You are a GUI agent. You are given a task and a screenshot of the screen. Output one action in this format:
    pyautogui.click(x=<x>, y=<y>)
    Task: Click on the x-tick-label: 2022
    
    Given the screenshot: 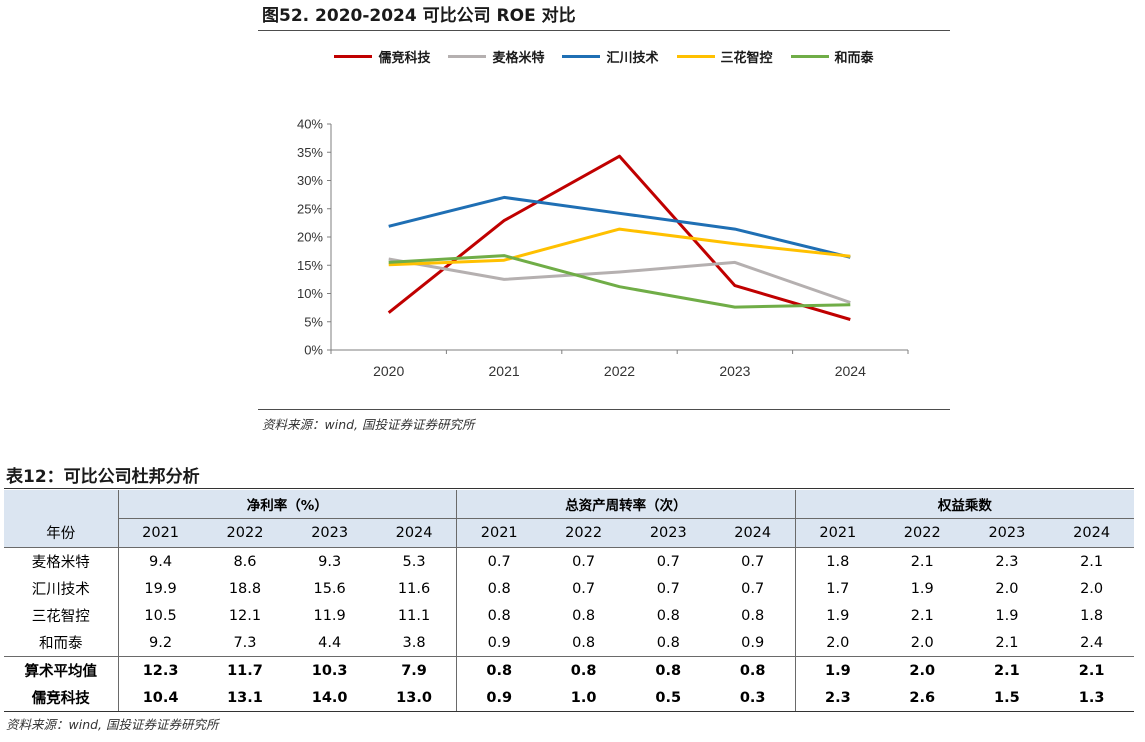 What is the action you would take?
    pyautogui.click(x=619, y=371)
    